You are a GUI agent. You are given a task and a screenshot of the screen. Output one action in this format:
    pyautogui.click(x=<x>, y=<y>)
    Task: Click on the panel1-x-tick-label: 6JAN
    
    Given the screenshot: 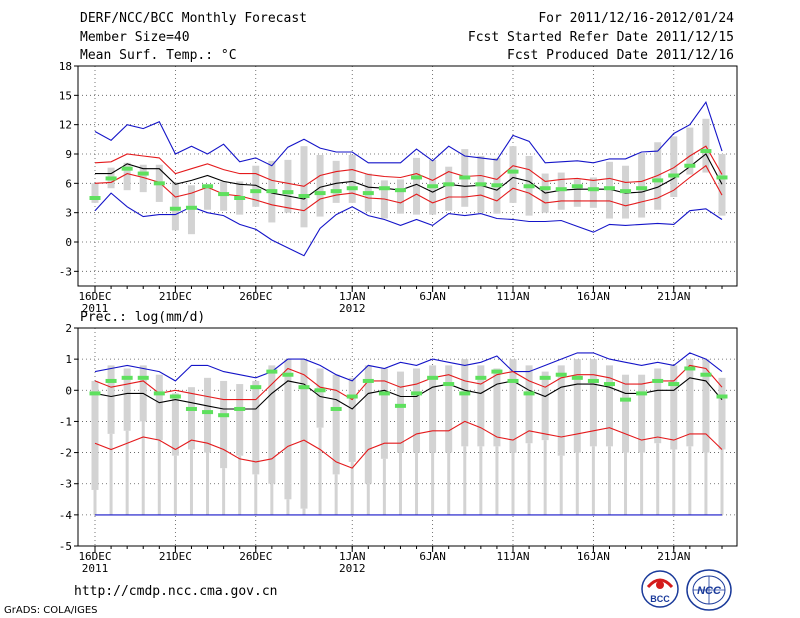 What is the action you would take?
    pyautogui.click(x=432, y=296)
    